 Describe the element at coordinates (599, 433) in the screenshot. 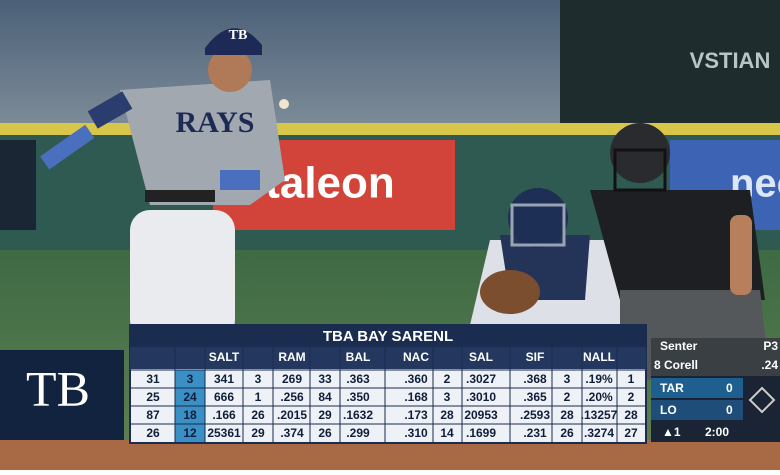

I see `table-cell: .3274` at that location.